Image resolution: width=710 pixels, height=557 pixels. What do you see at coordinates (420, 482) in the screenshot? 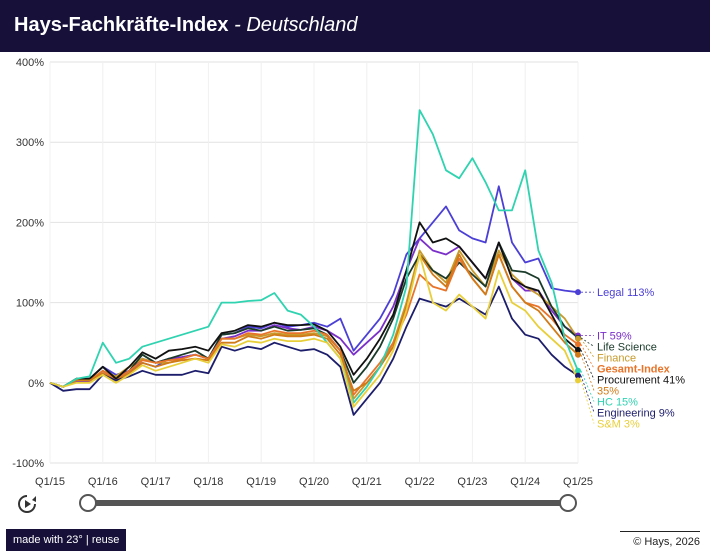
I see `x-tick-label: Q1/22` at bounding box center [420, 482].